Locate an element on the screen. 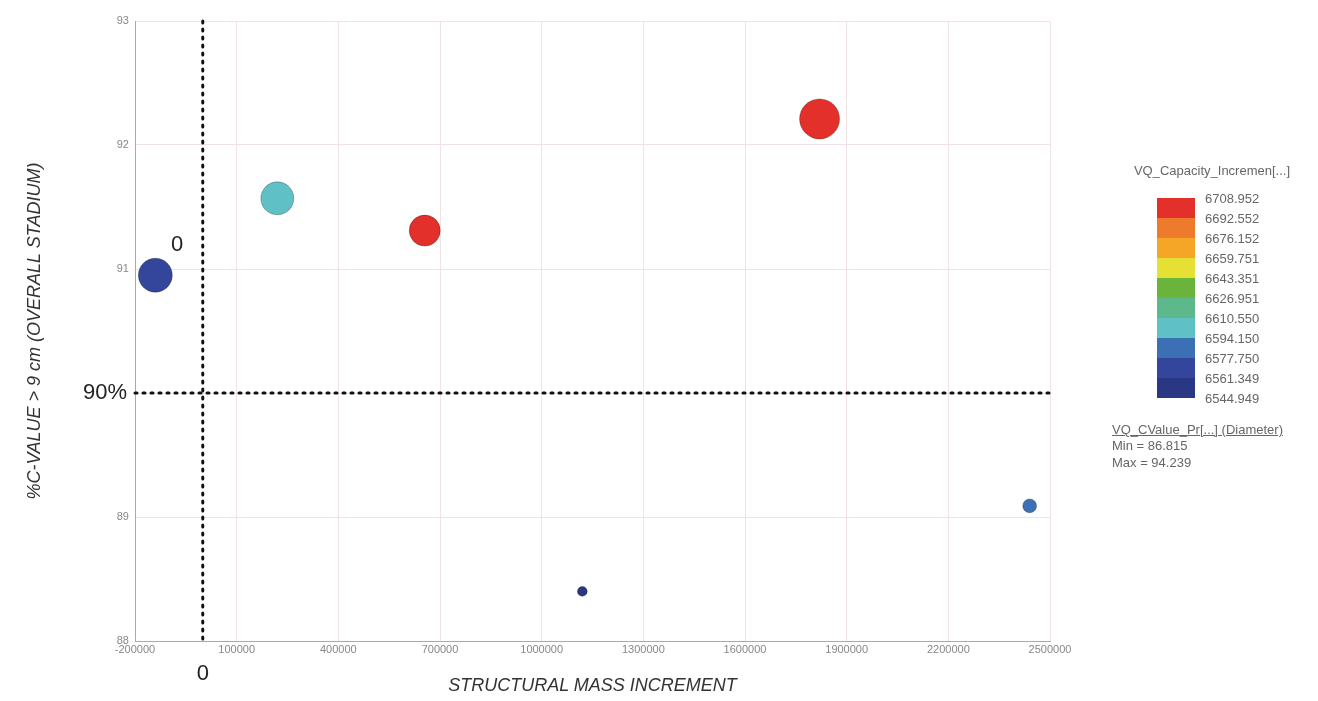  x-tick-label: 2500000 is located at coordinates (1050, 648).